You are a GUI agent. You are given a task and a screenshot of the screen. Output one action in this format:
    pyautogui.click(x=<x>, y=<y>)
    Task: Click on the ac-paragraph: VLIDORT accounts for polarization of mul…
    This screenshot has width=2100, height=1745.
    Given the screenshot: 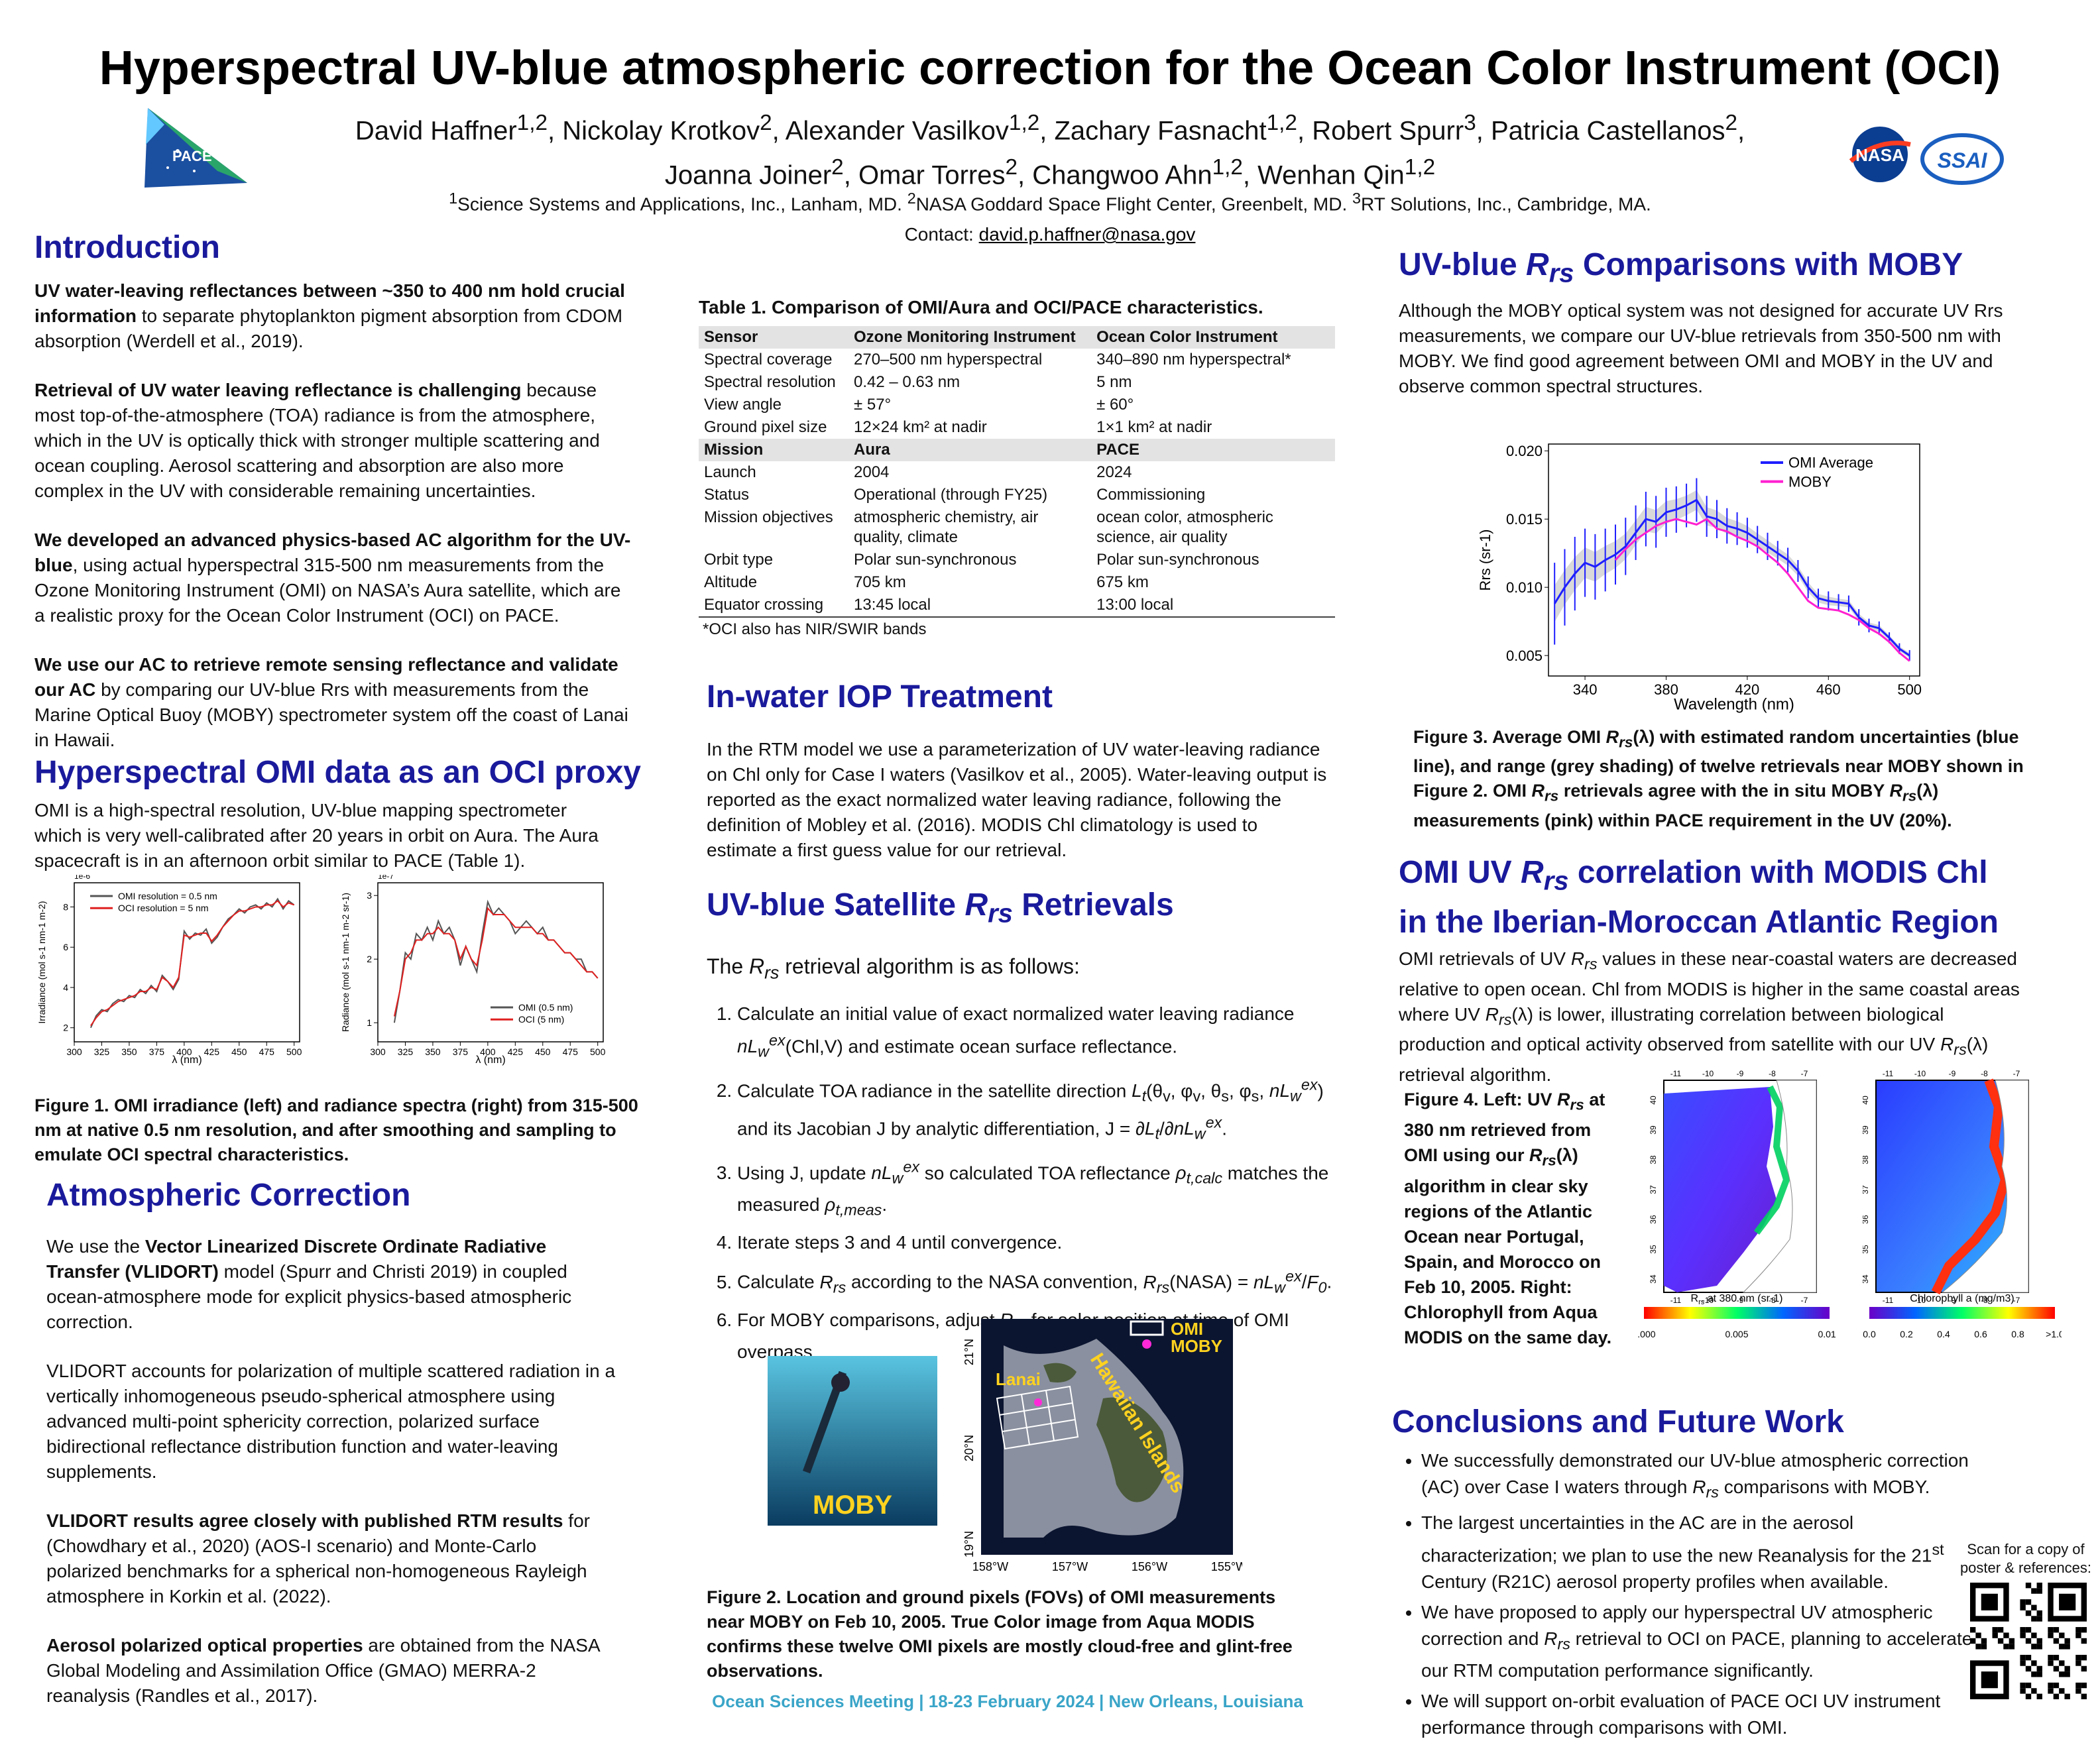 What is the action you would take?
    pyautogui.click(x=331, y=1421)
    